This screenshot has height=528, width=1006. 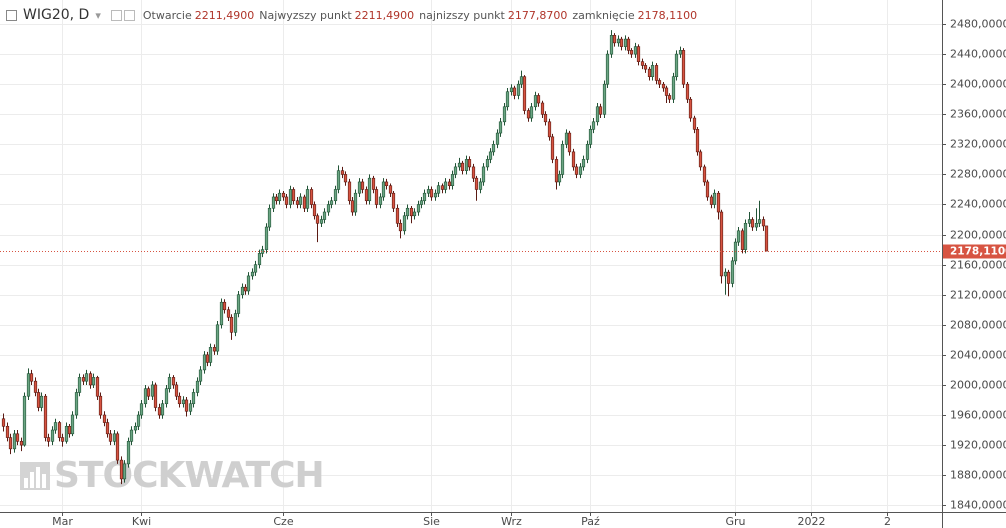 What do you see at coordinates (978, 385) in the screenshot?
I see `y-tick-label: 2000,0000` at bounding box center [978, 385].